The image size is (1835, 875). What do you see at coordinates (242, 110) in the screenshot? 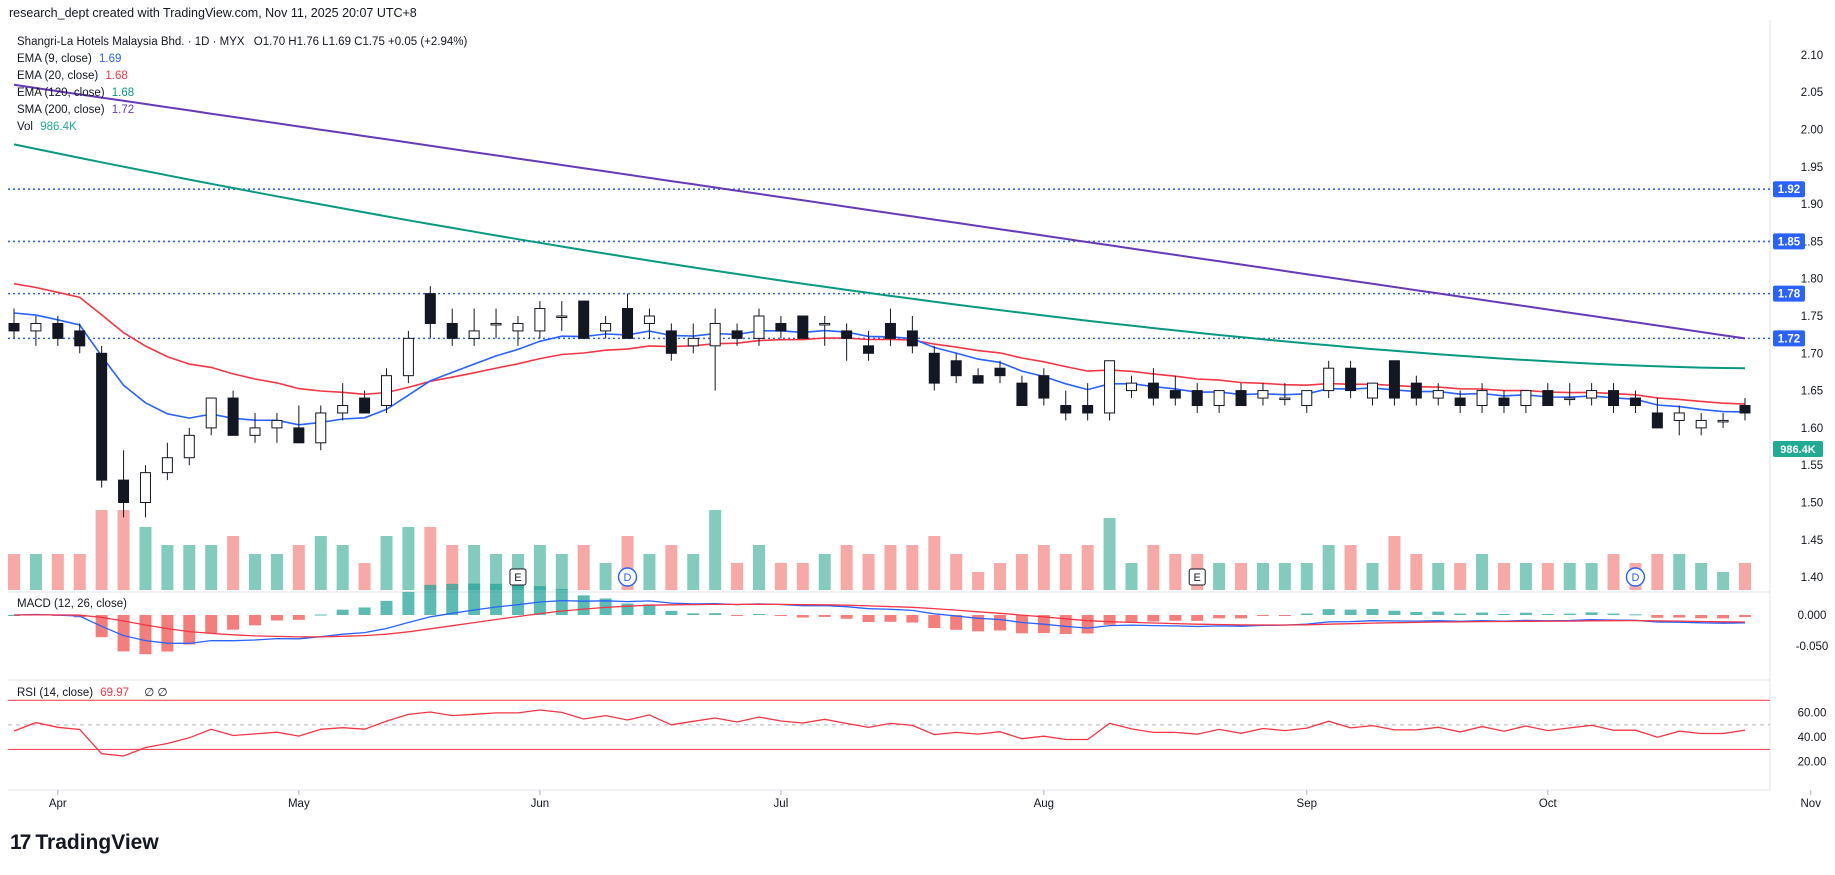
I see `legend-sma200: SMA (200, close) 1.72` at bounding box center [242, 110].